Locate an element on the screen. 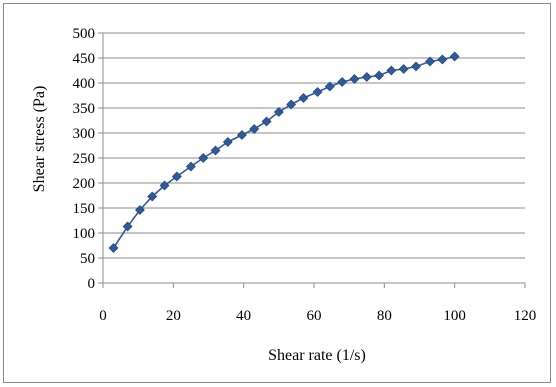  y-tick-label-250: 250 is located at coordinates (84, 159).